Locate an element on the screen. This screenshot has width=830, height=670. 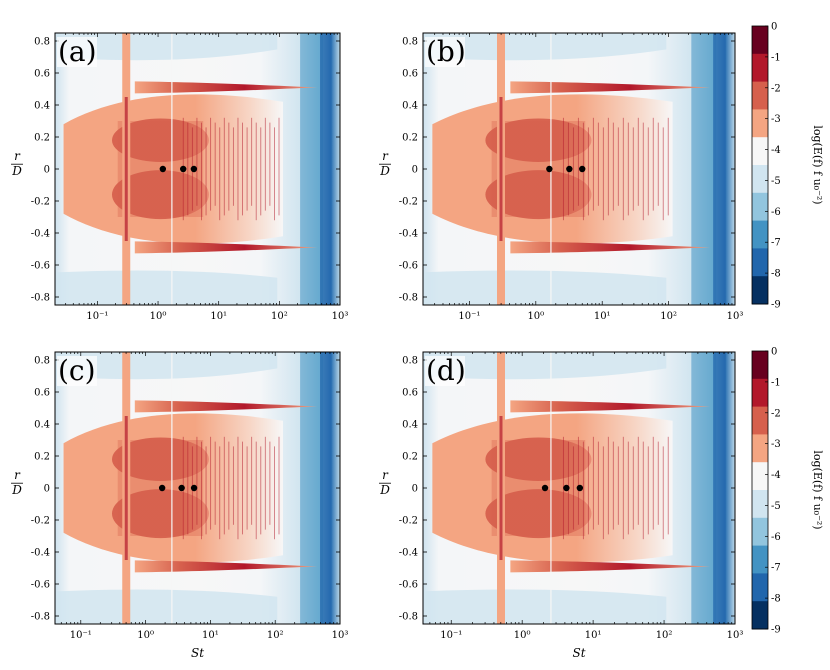
colorbar-tick-label: -6 is located at coordinates (776, 212).